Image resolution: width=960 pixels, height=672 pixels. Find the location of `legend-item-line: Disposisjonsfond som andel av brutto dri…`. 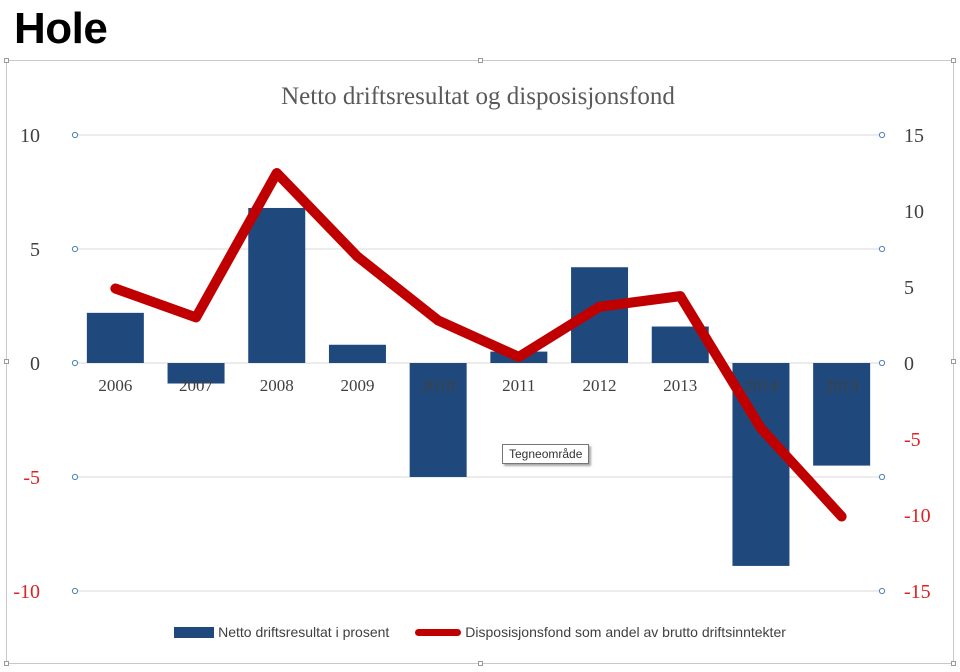

legend-item-line: Disposisjonsfond som andel av brutto dri… is located at coordinates (600, 632).